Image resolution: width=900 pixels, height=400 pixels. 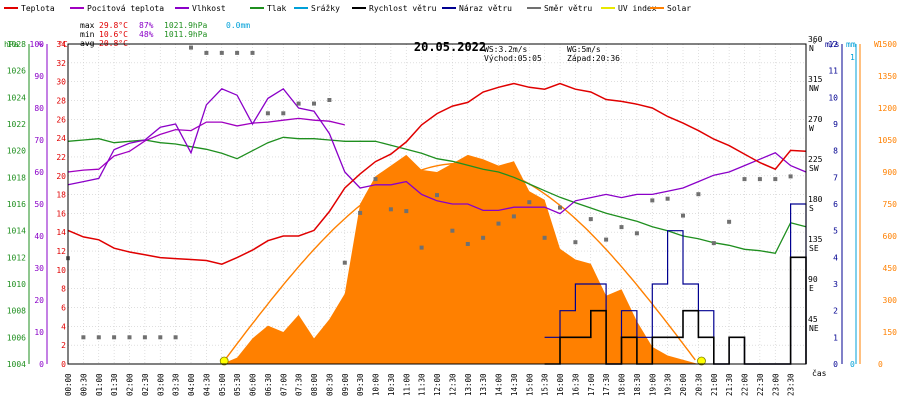 I want to click on time-tick: 22:30, so click(x=760, y=384).